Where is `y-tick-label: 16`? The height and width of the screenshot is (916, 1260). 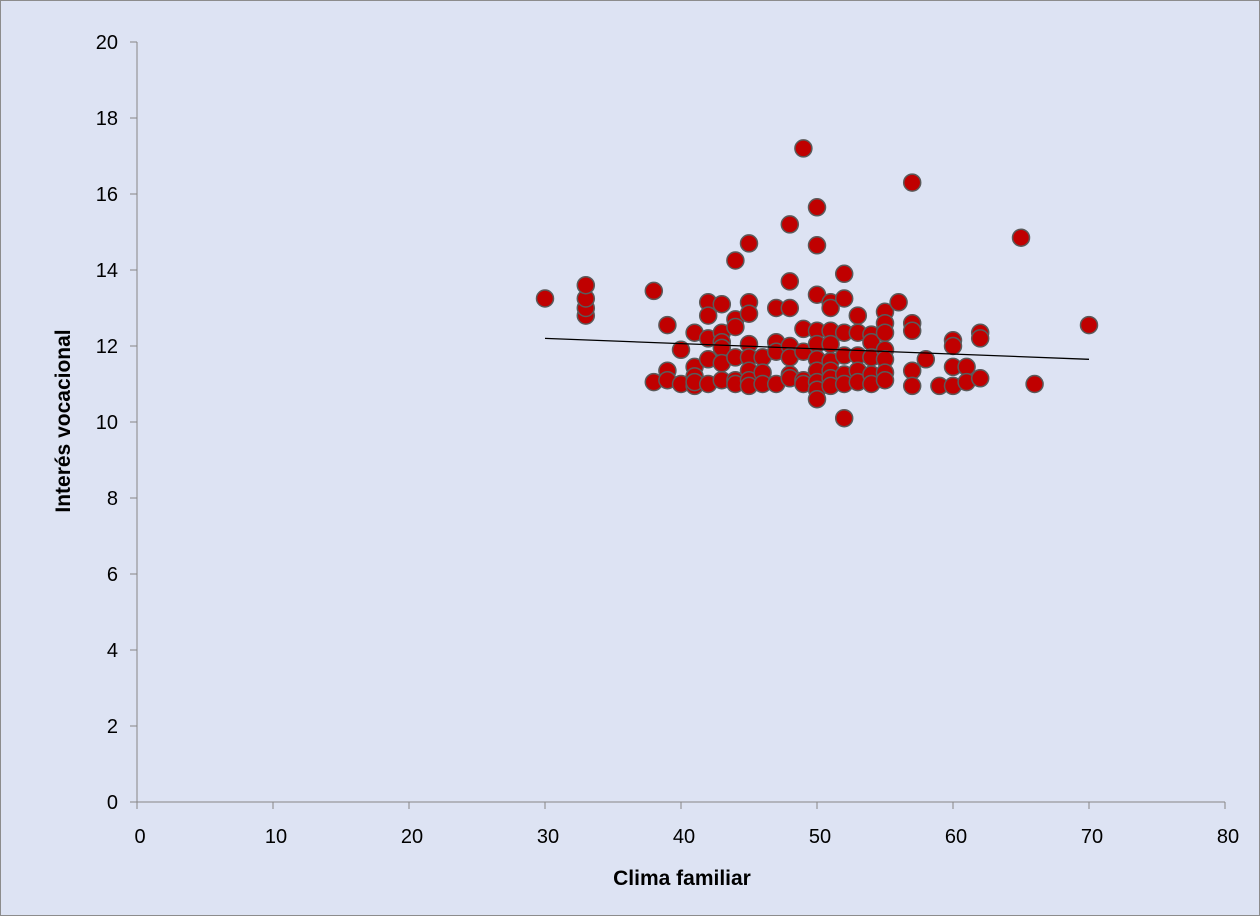
y-tick-label: 16 is located at coordinates (107, 195).